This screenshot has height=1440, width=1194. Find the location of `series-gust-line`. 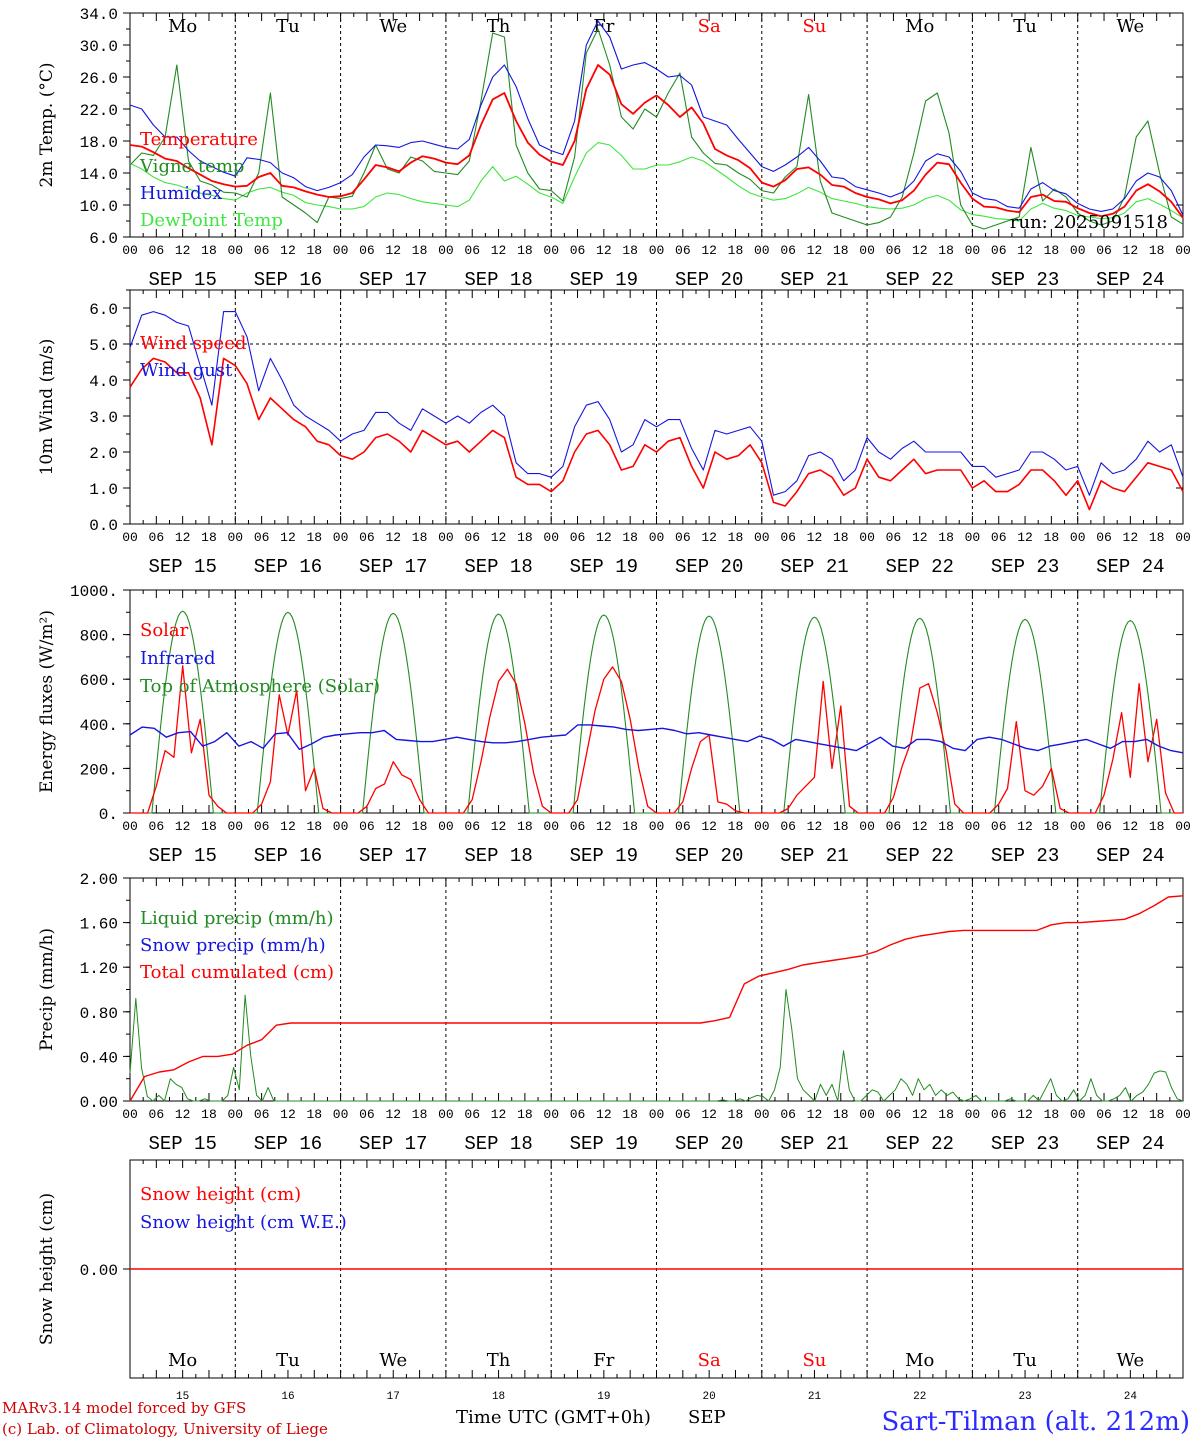

series-gust-line is located at coordinates (656, 403).